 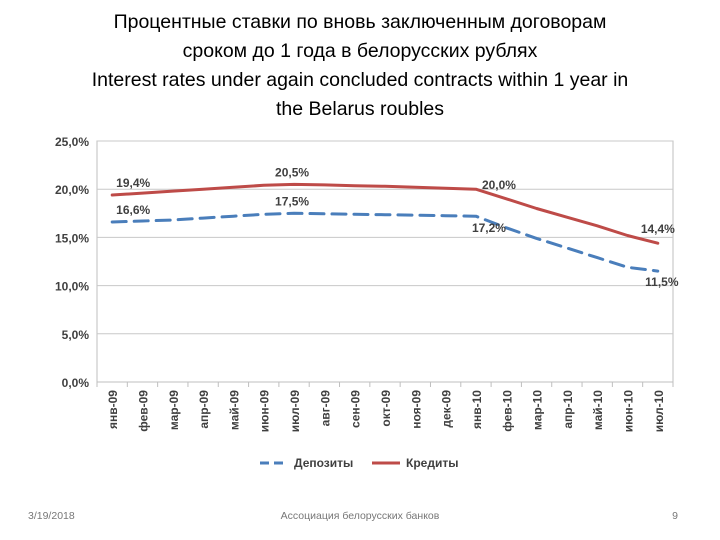 What do you see at coordinates (629, 411) in the screenshot?
I see `x-tick-label: июн-10` at bounding box center [629, 411].